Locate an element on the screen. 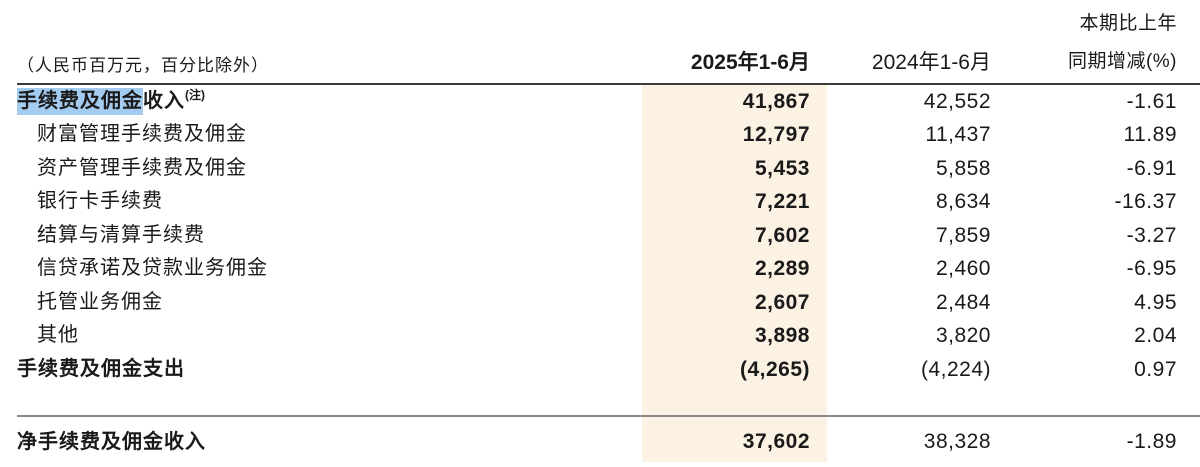  value-2024: 8,634 is located at coordinates (963, 202).